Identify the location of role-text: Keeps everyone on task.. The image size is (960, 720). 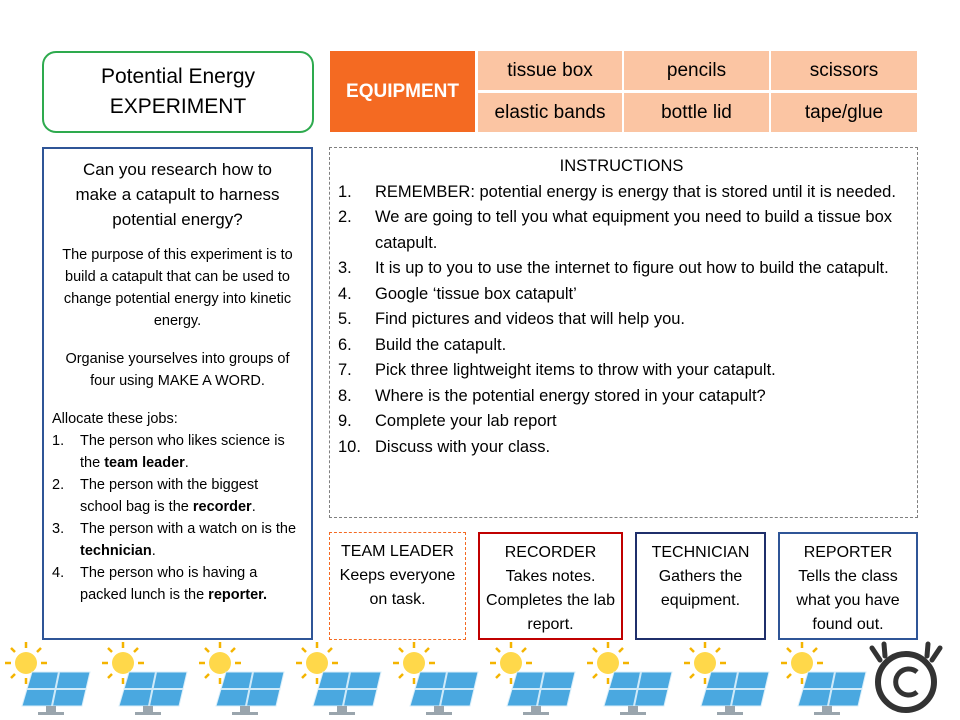
(397, 587).